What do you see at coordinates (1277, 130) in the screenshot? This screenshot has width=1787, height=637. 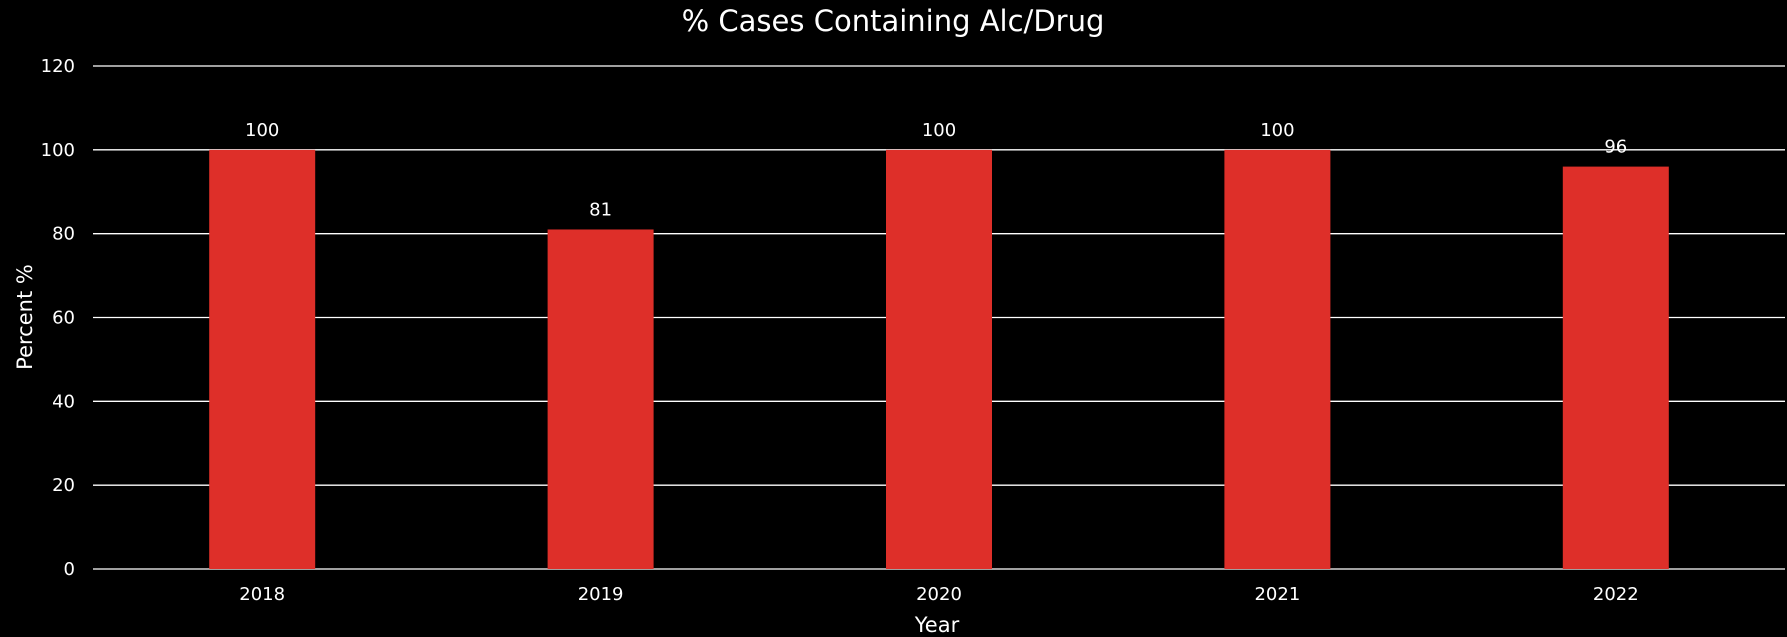 I see `data-label-2021: 100` at bounding box center [1277, 130].